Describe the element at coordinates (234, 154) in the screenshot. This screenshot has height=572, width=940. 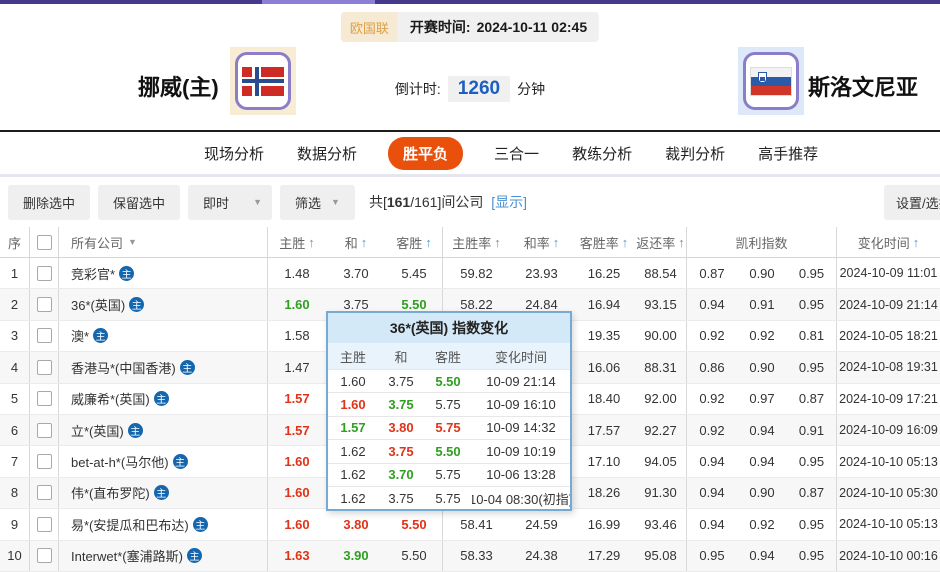
I see `tab-1: 现场分析` at that location.